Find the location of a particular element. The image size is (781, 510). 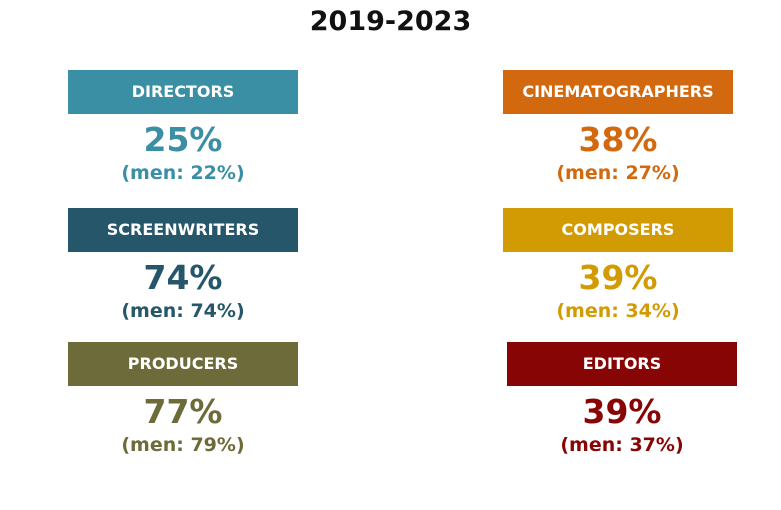

stat-card-cinematographers: CINEMATOGRAPHERS 38% (men: 27%) is located at coordinates (618, 127).